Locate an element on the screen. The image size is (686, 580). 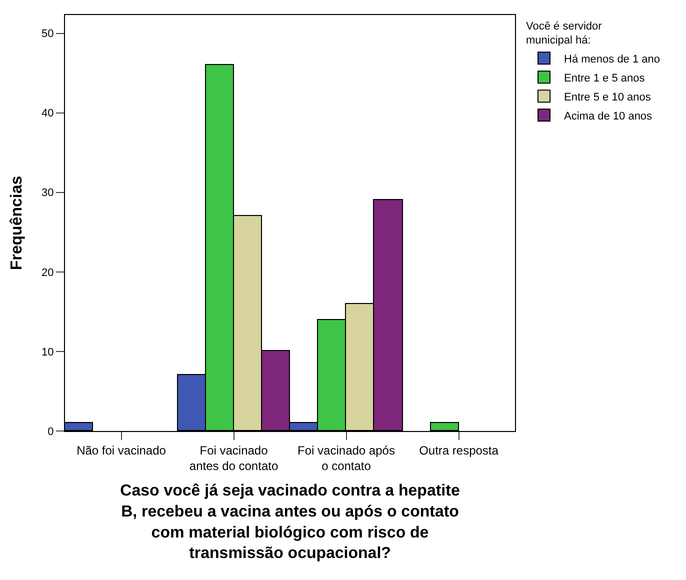
x-tick-label: Não foi vacinado is located at coordinates (121, 450).